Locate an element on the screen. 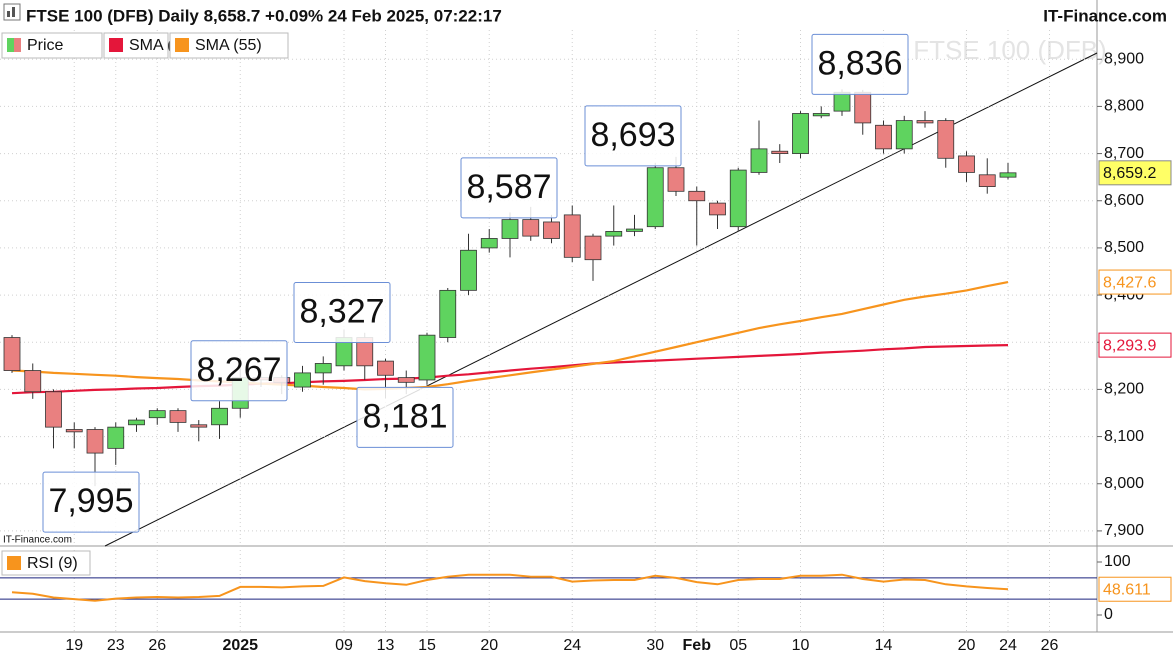  x-tick-label: 2025 is located at coordinates (240, 645).